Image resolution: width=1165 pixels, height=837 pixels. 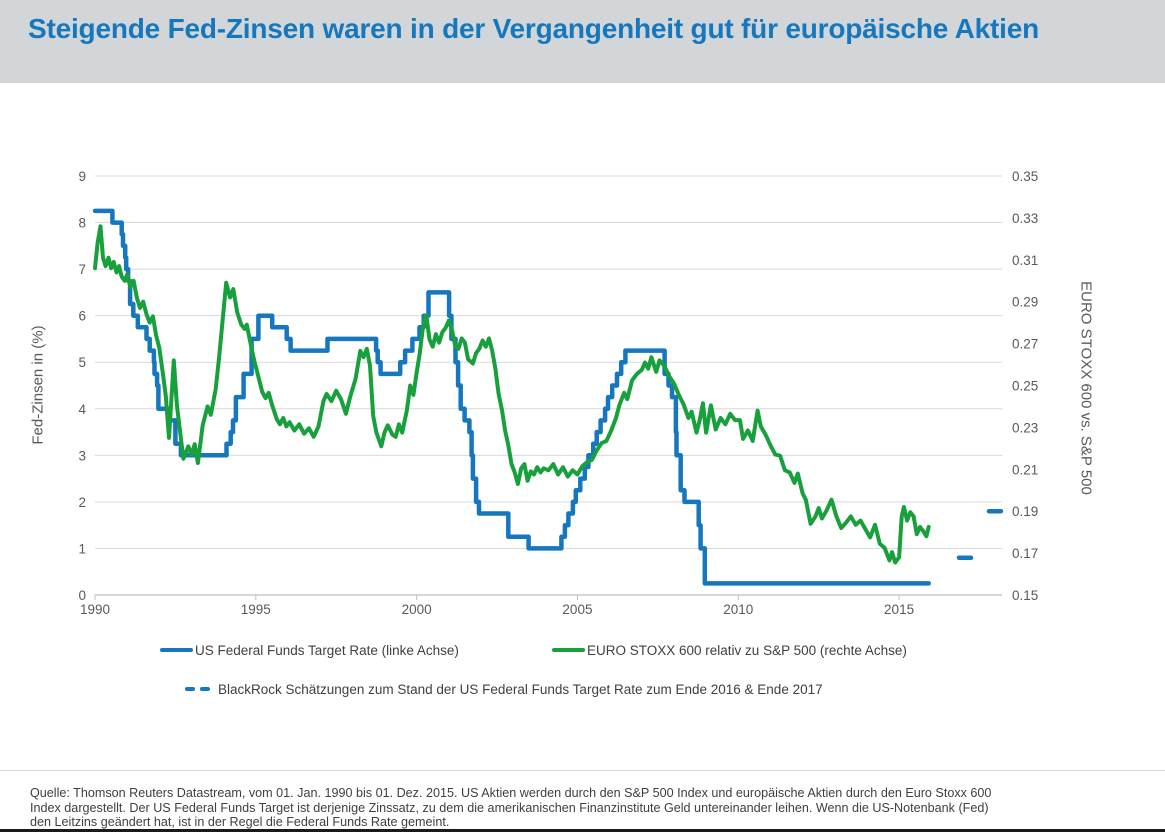 What do you see at coordinates (176, 650) in the screenshot?
I see `fed-rate-legend-key-icon` at bounding box center [176, 650].